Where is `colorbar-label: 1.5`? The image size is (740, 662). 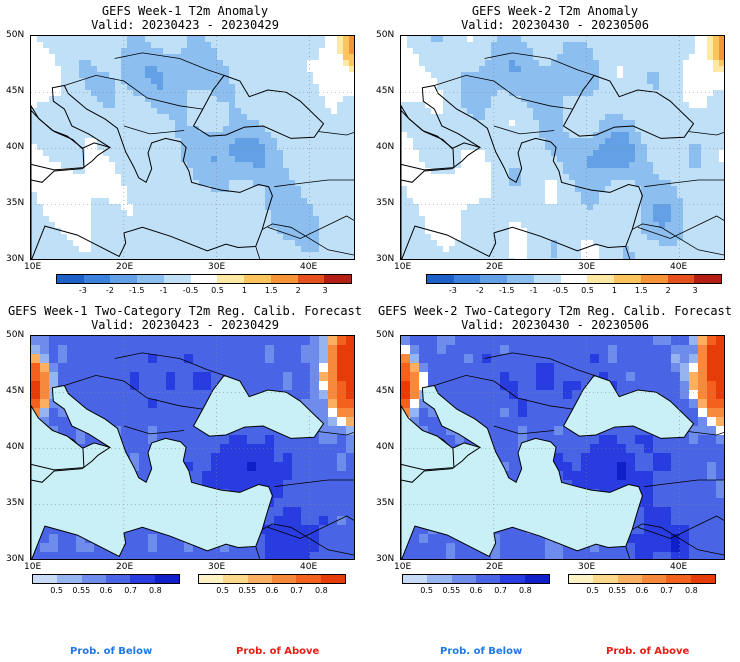 colorbar-label: 1.5 is located at coordinates (641, 290).